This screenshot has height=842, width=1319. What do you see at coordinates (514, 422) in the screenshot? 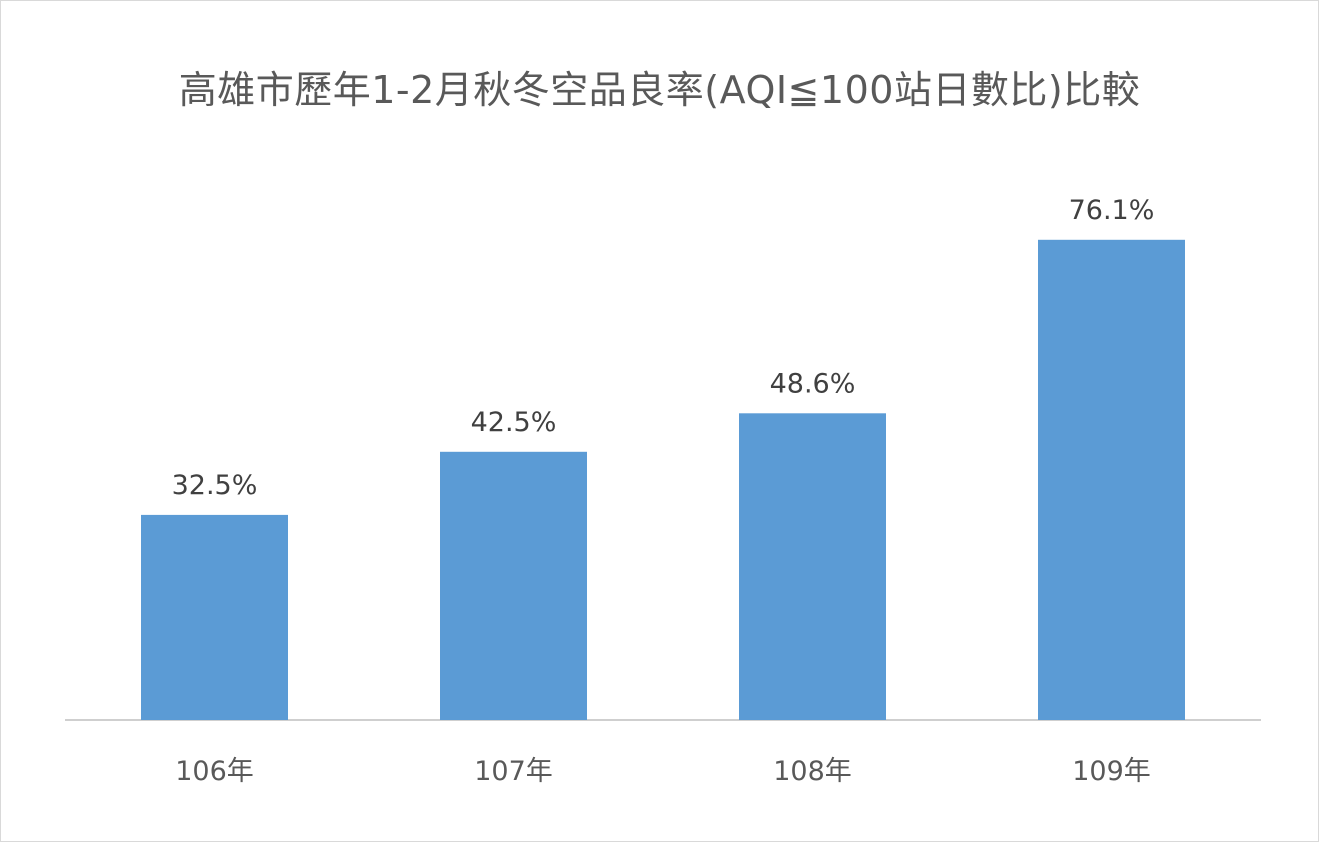
I see `data-label-107年: 42.5%` at bounding box center [514, 422].